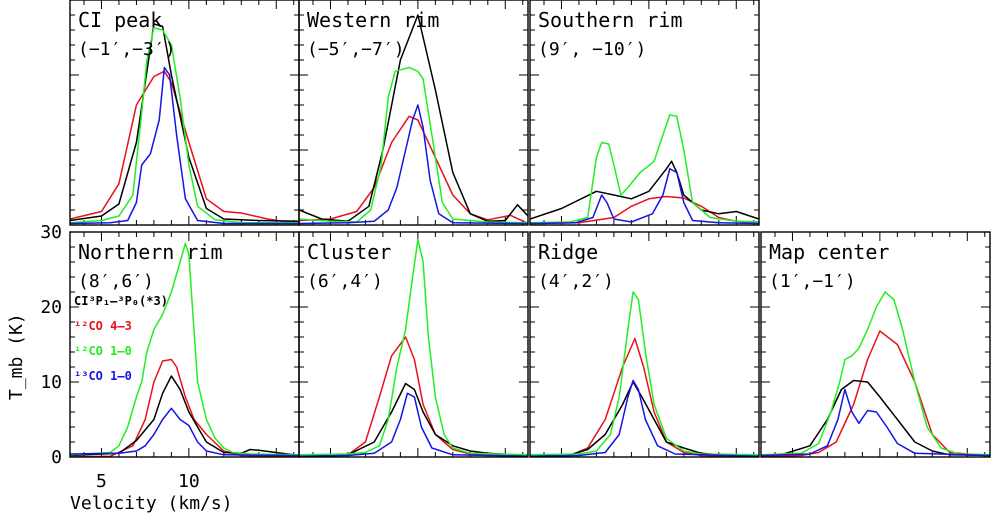  I want to click on lines-western-rim, so click(413, 119).